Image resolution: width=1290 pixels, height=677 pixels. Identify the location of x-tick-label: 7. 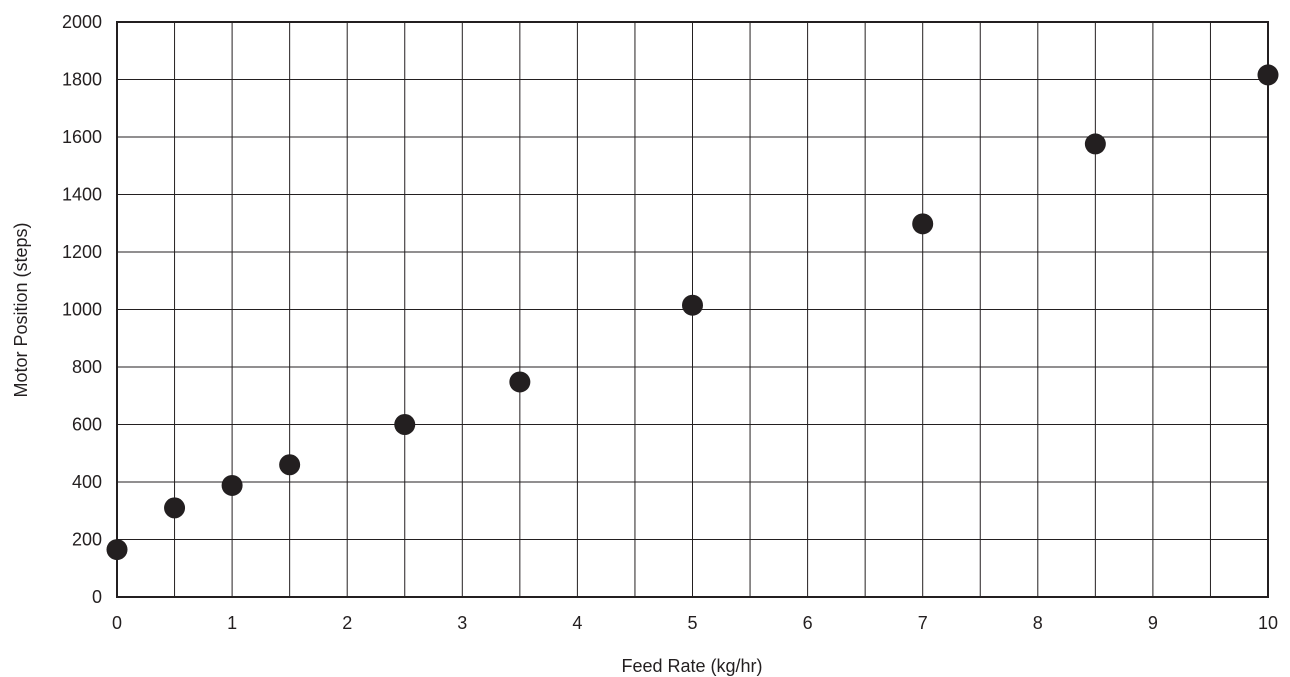
(923, 623).